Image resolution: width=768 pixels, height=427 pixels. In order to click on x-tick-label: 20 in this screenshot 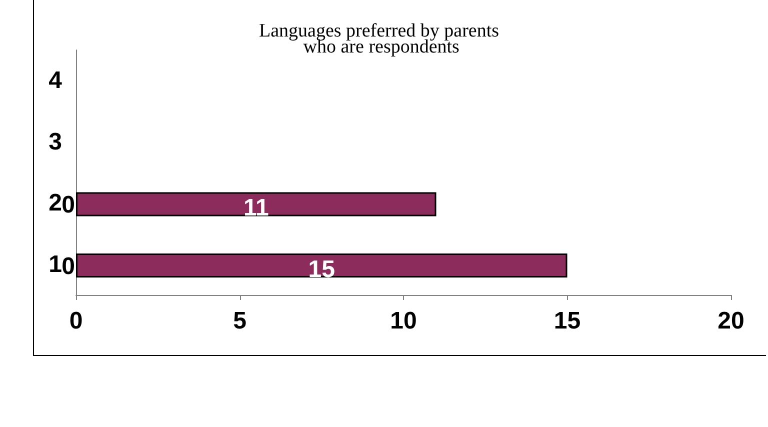, I will do `click(731, 321)`.